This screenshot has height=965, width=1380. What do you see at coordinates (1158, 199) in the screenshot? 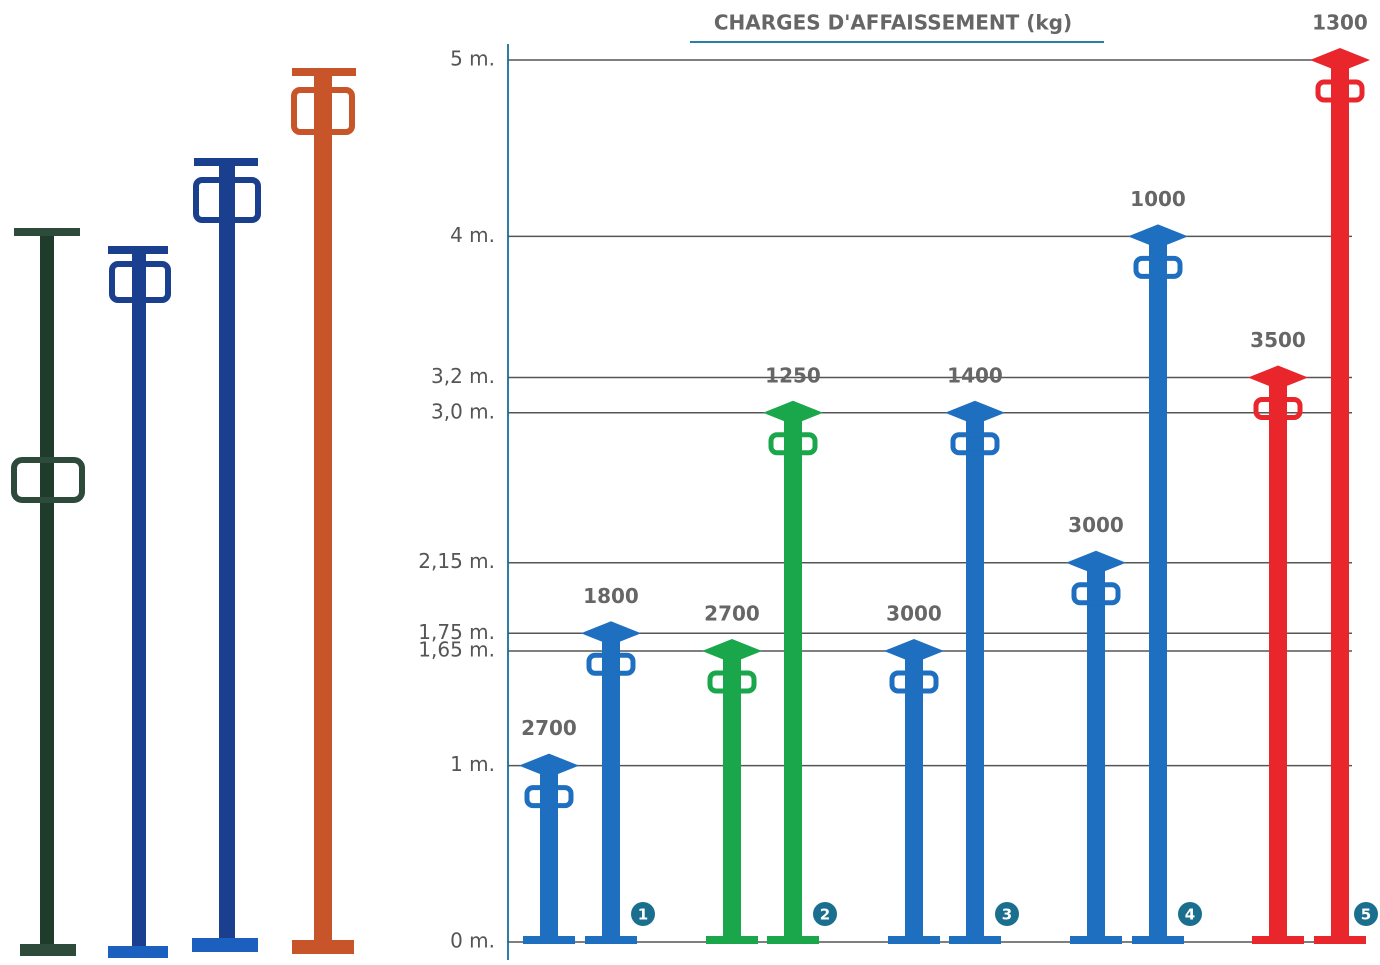
I see `load-label: 1000` at bounding box center [1158, 199].